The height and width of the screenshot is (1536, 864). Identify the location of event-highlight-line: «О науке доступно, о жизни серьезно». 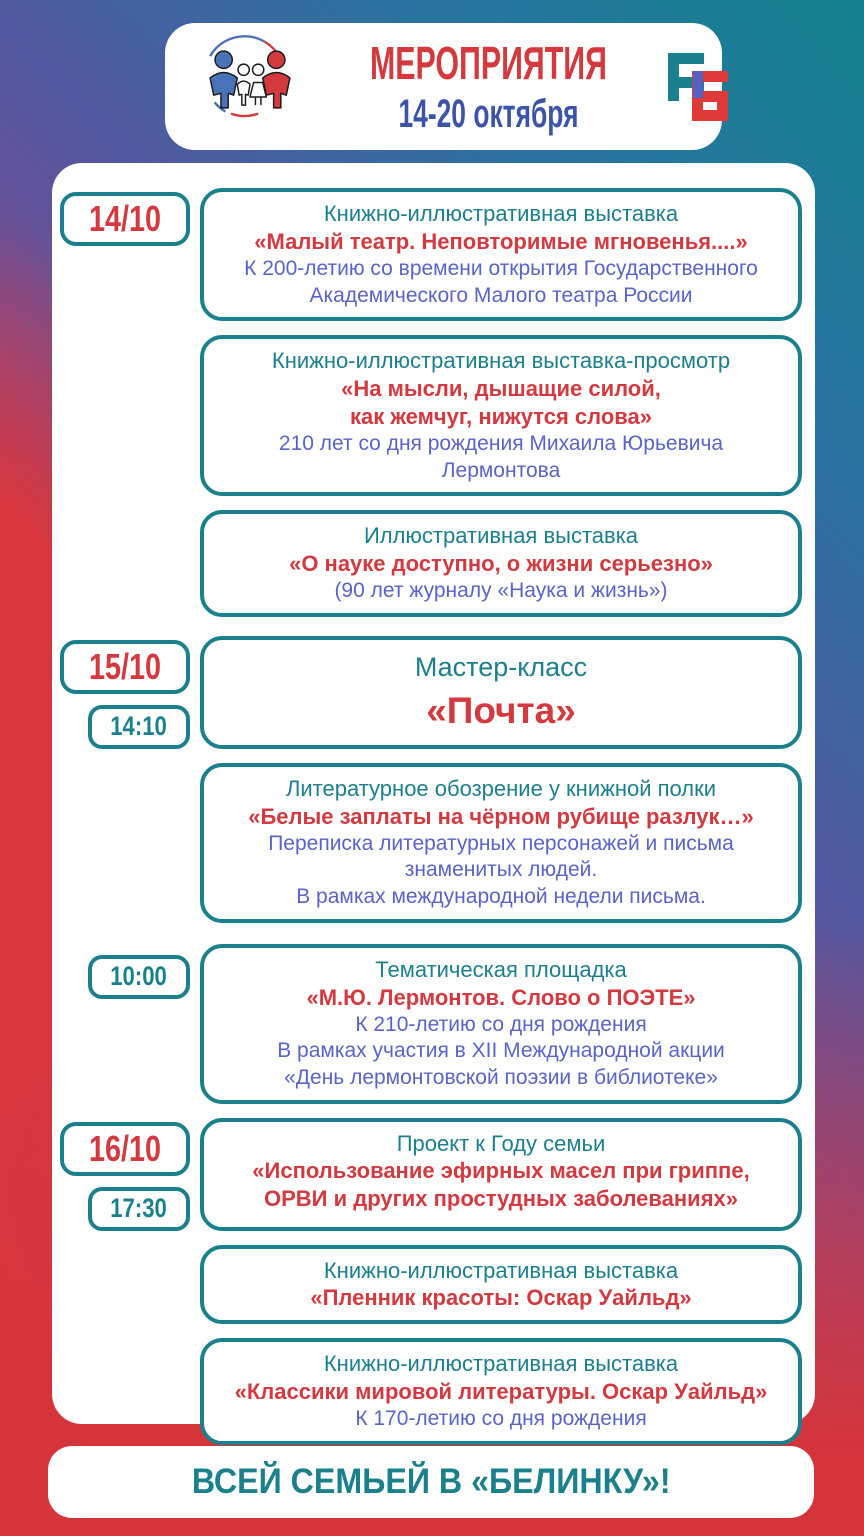
(501, 564).